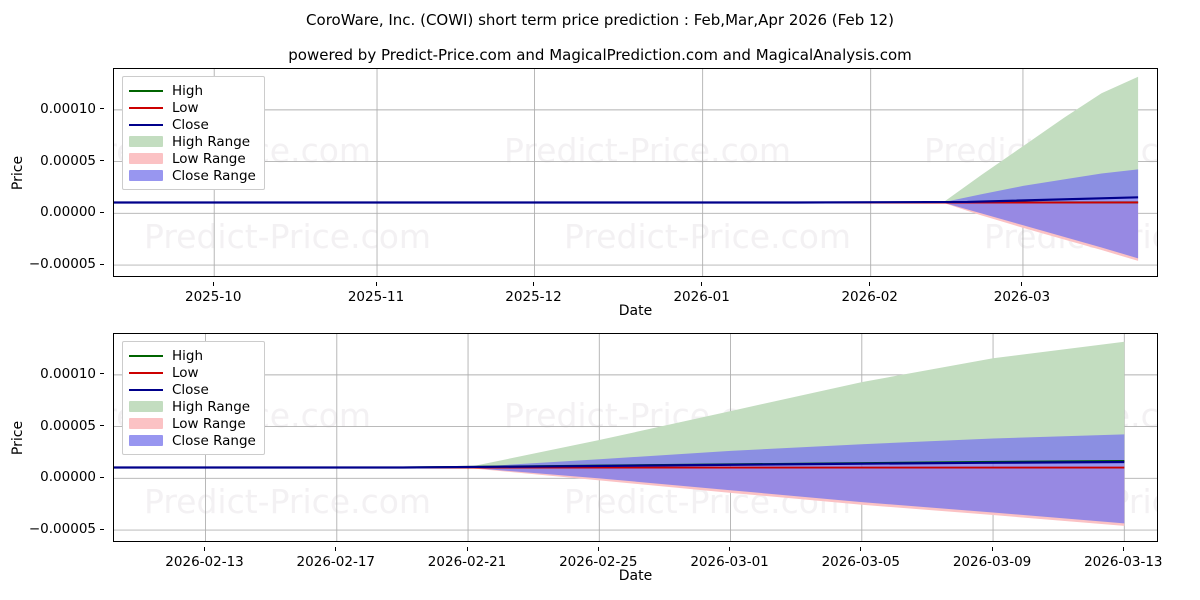  Describe the element at coordinates (729, 562) in the screenshot. I see `x-tick-label: 2026-03-01` at that location.